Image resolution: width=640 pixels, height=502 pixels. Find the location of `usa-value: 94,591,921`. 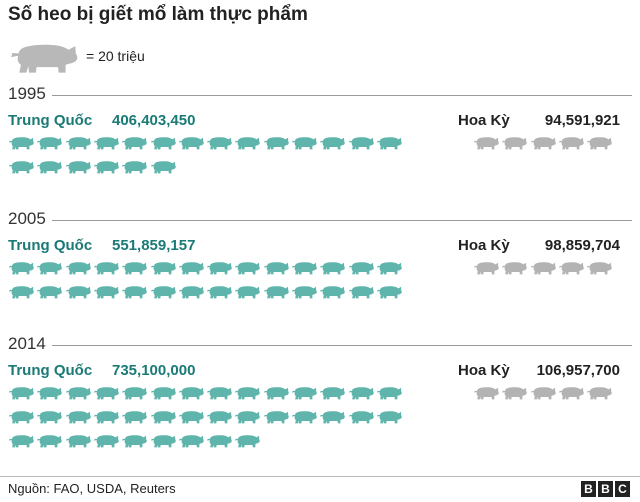

usa-value: 94,591,921 is located at coordinates (582, 120).